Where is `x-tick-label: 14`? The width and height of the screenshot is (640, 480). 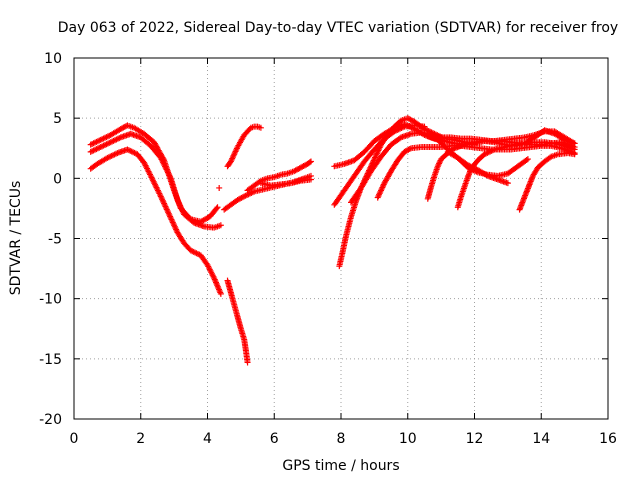 x-tick-label: 14 is located at coordinates (541, 439).